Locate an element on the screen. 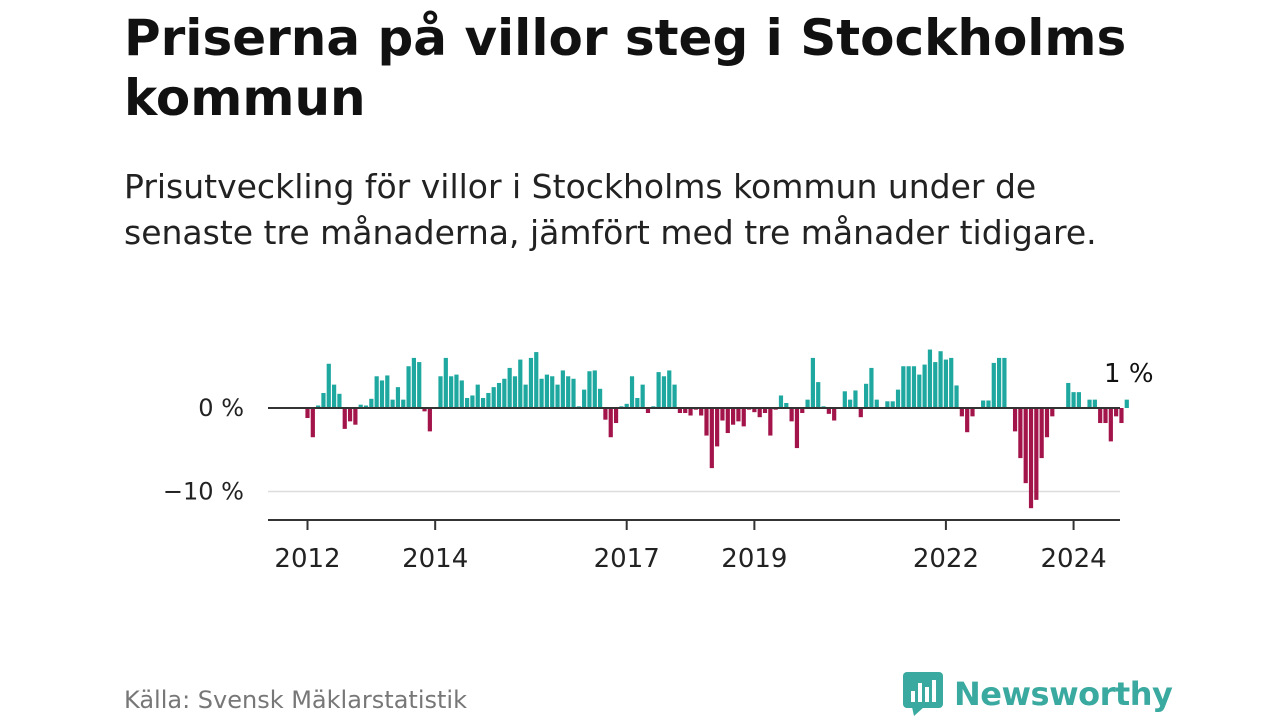 Image resolution: width=1280 pixels, height=720 pixels. brand-name: Newsworthy is located at coordinates (1063, 694).